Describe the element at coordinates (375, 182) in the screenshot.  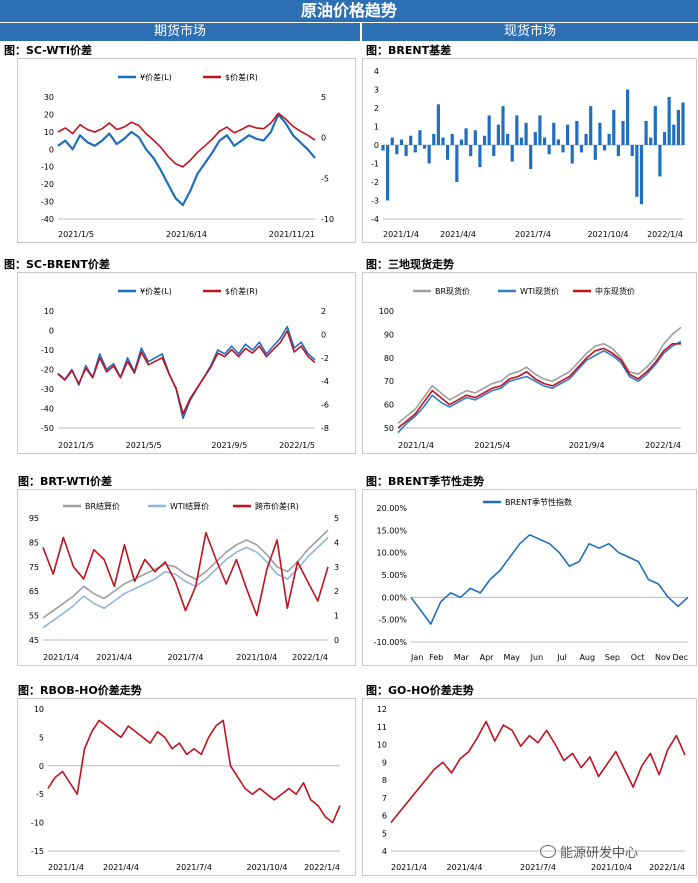
I see `y-tick-label: -2` at that location.